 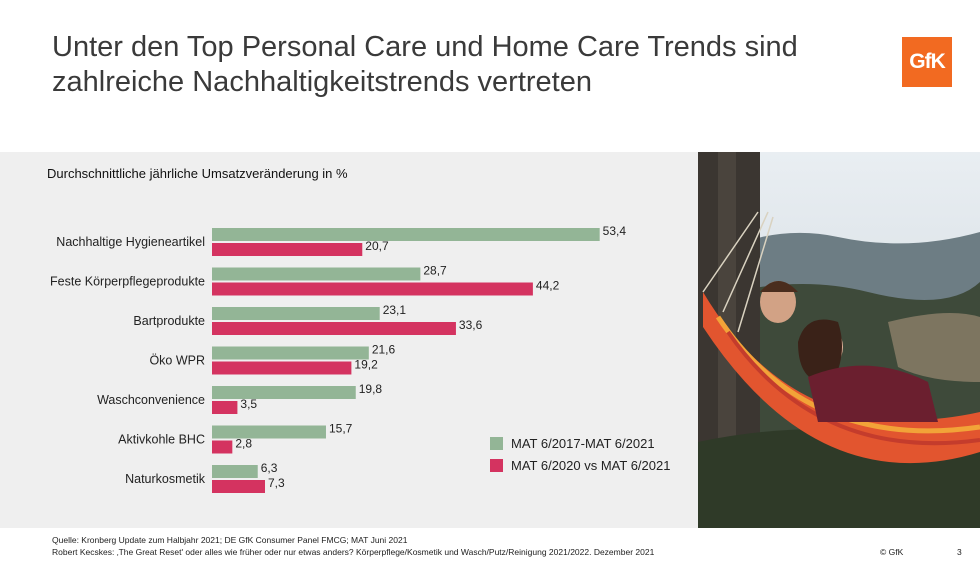 What do you see at coordinates (959, 552) in the screenshot?
I see `page-number: 3` at bounding box center [959, 552].